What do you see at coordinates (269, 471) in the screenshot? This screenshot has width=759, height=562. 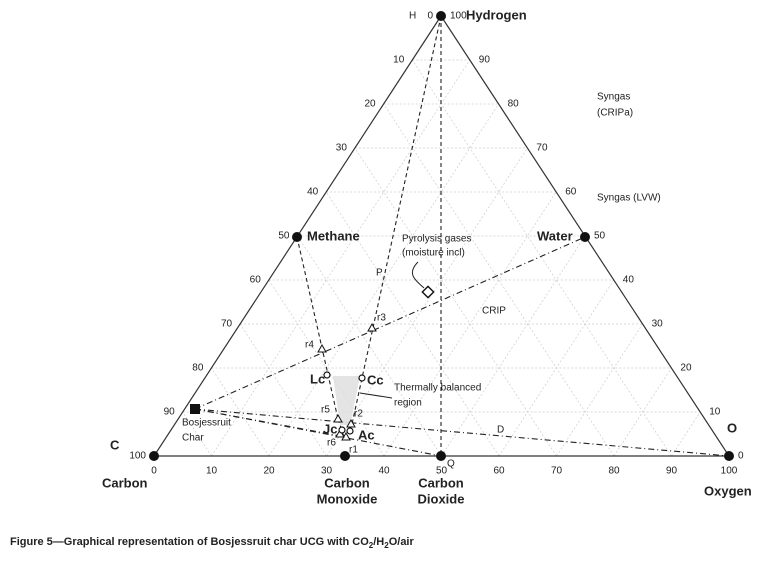 I see `bottom-tick-label: 20` at bounding box center [269, 471].